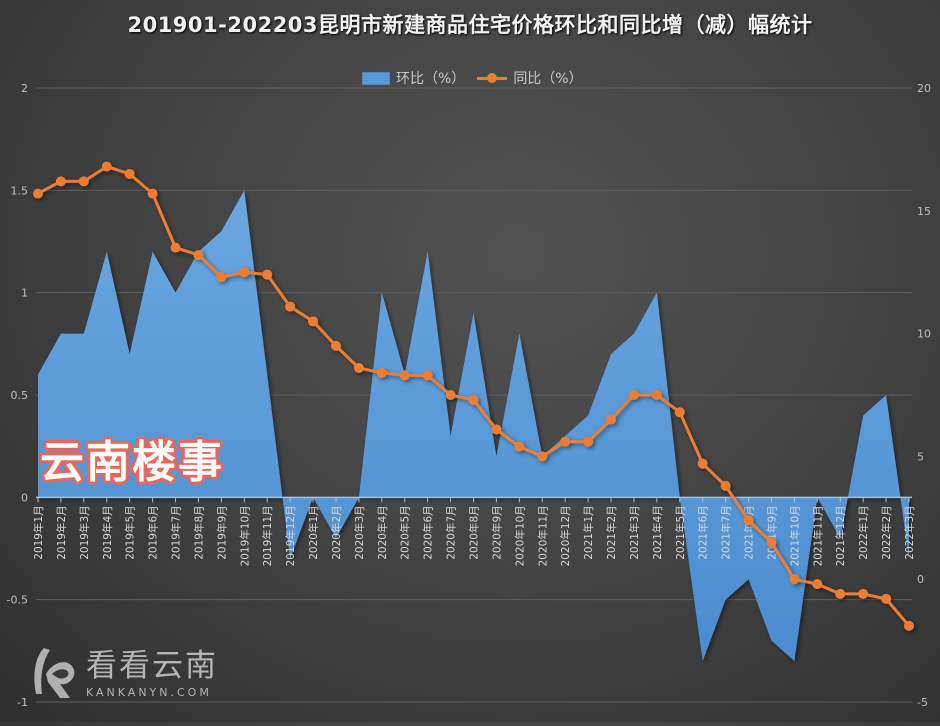 Image resolution: width=940 pixels, height=726 pixels. Describe the element at coordinates (492, 78) in the screenshot. I see `line-marker-legend-swatch-icon` at that location.